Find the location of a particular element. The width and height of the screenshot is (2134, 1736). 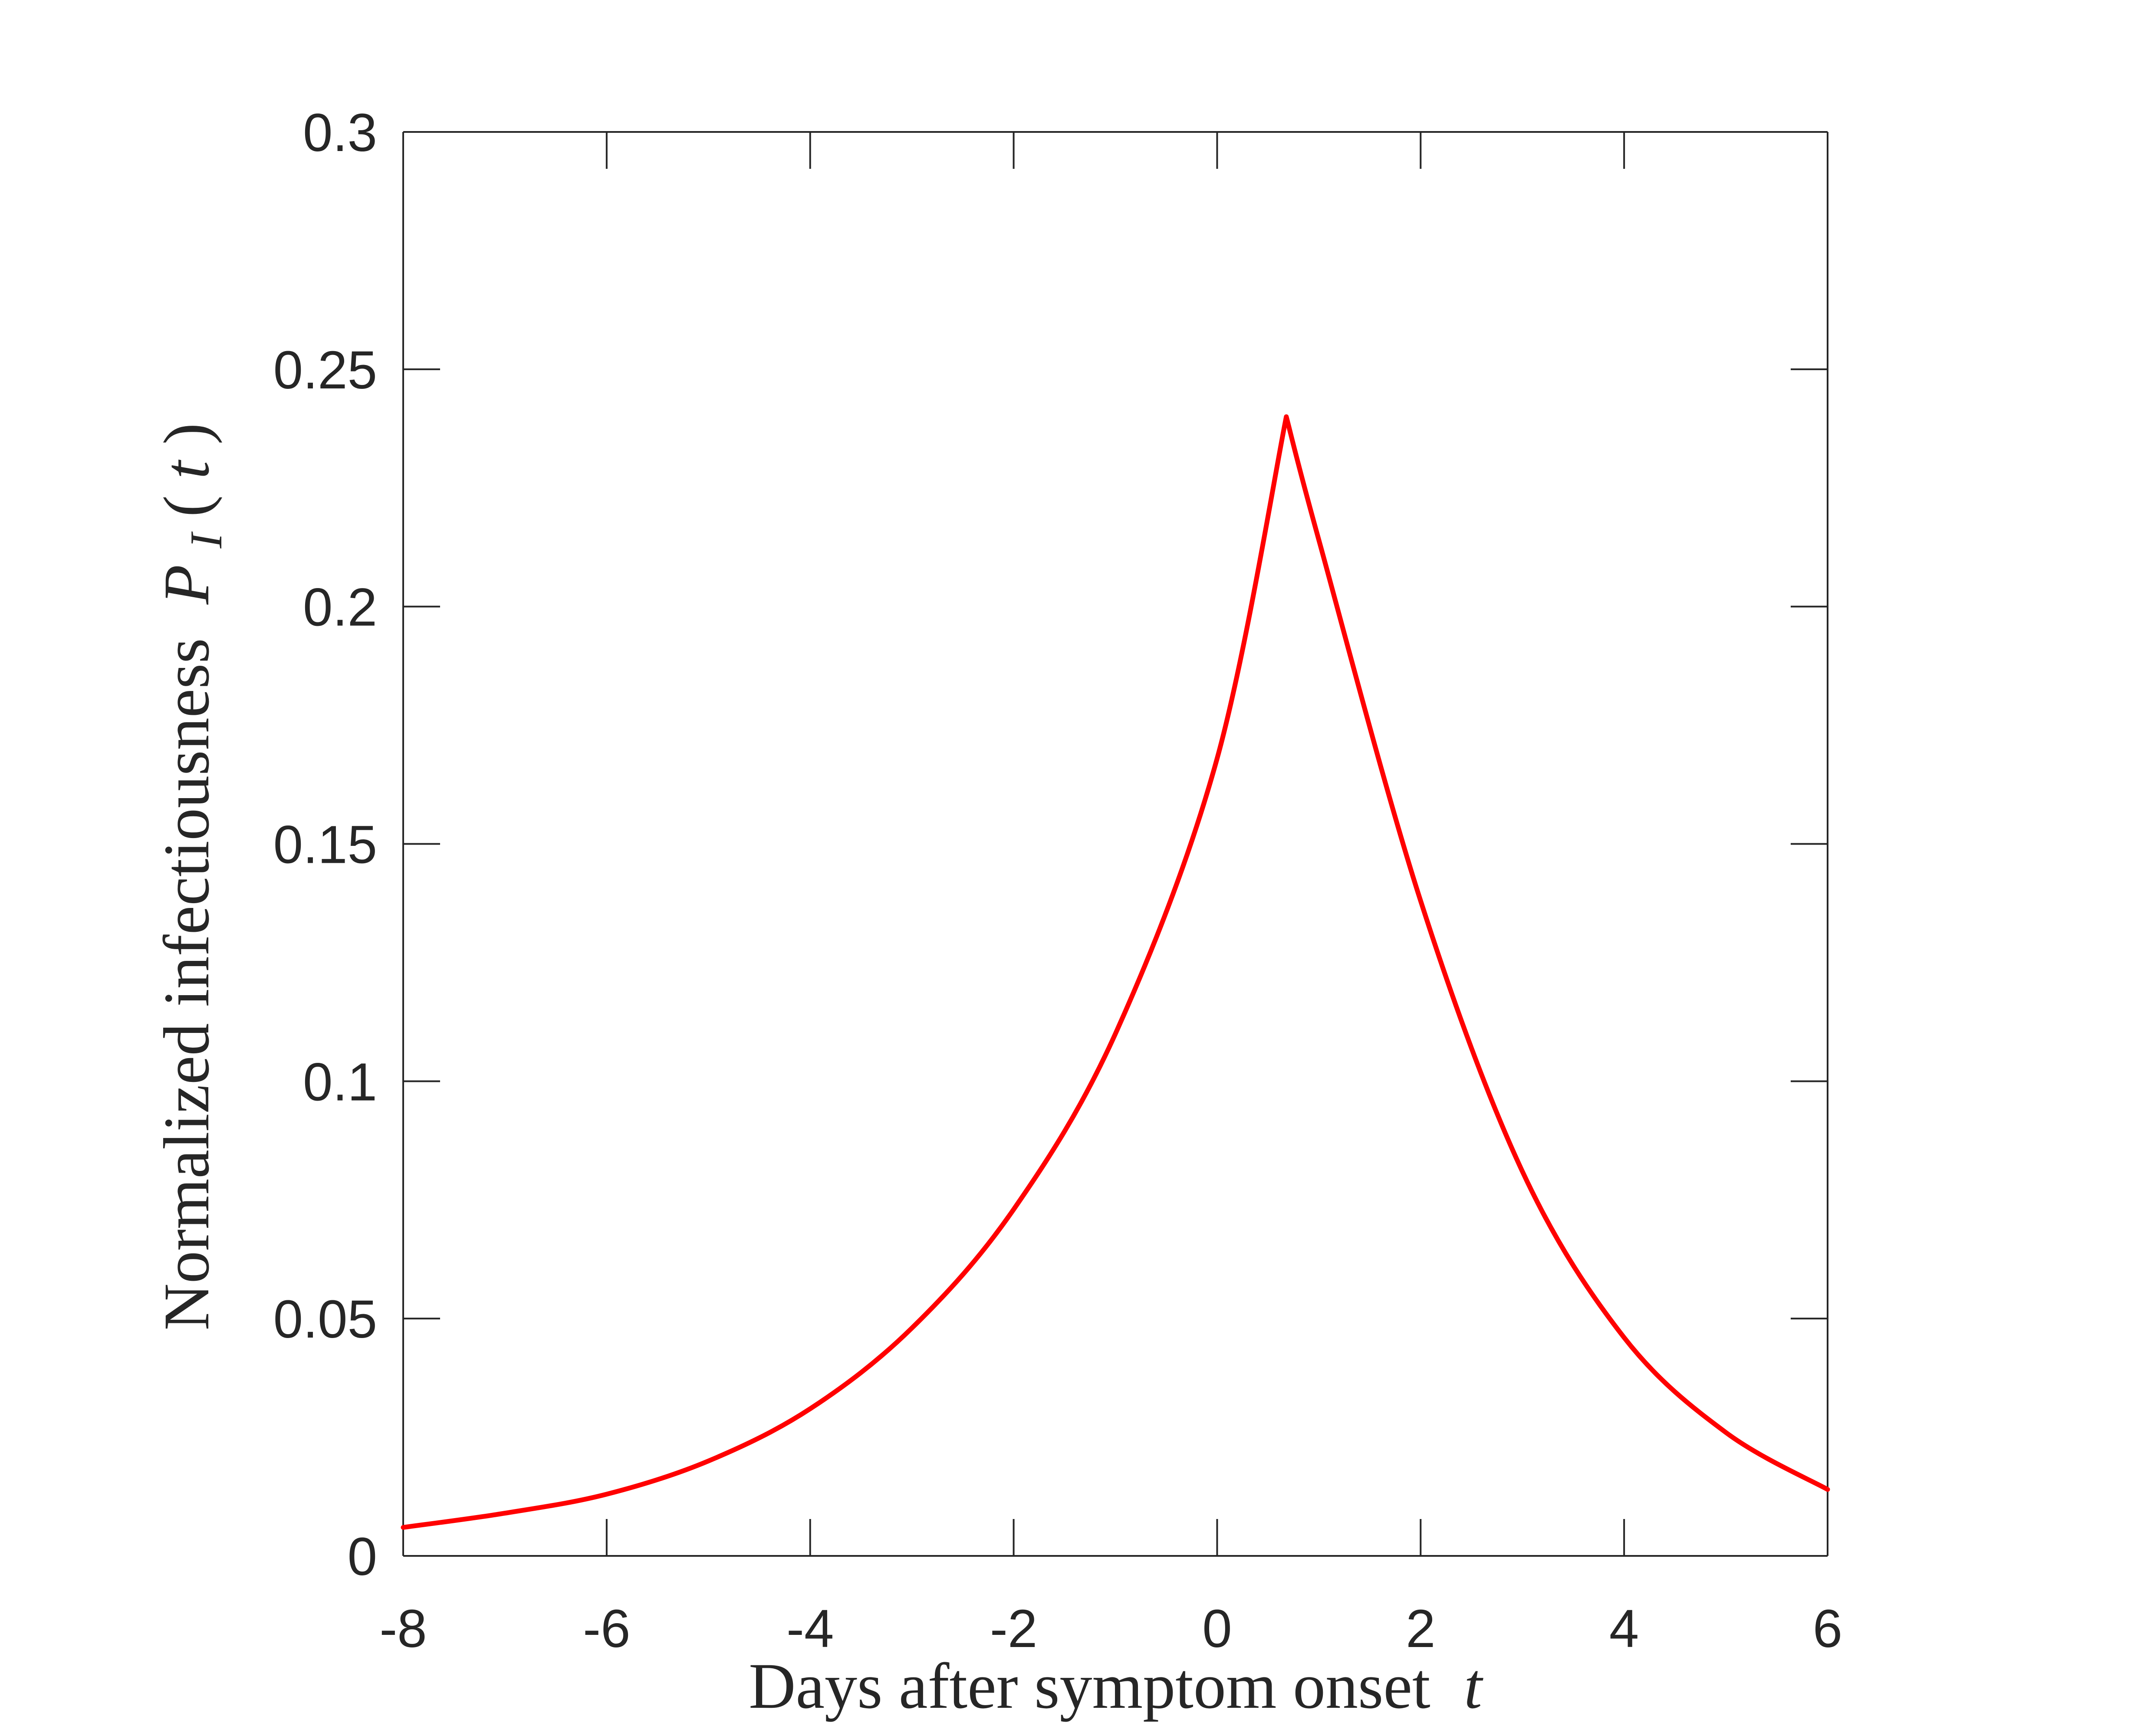

y-axis-label-symbol: P is located at coordinates (187, 585).